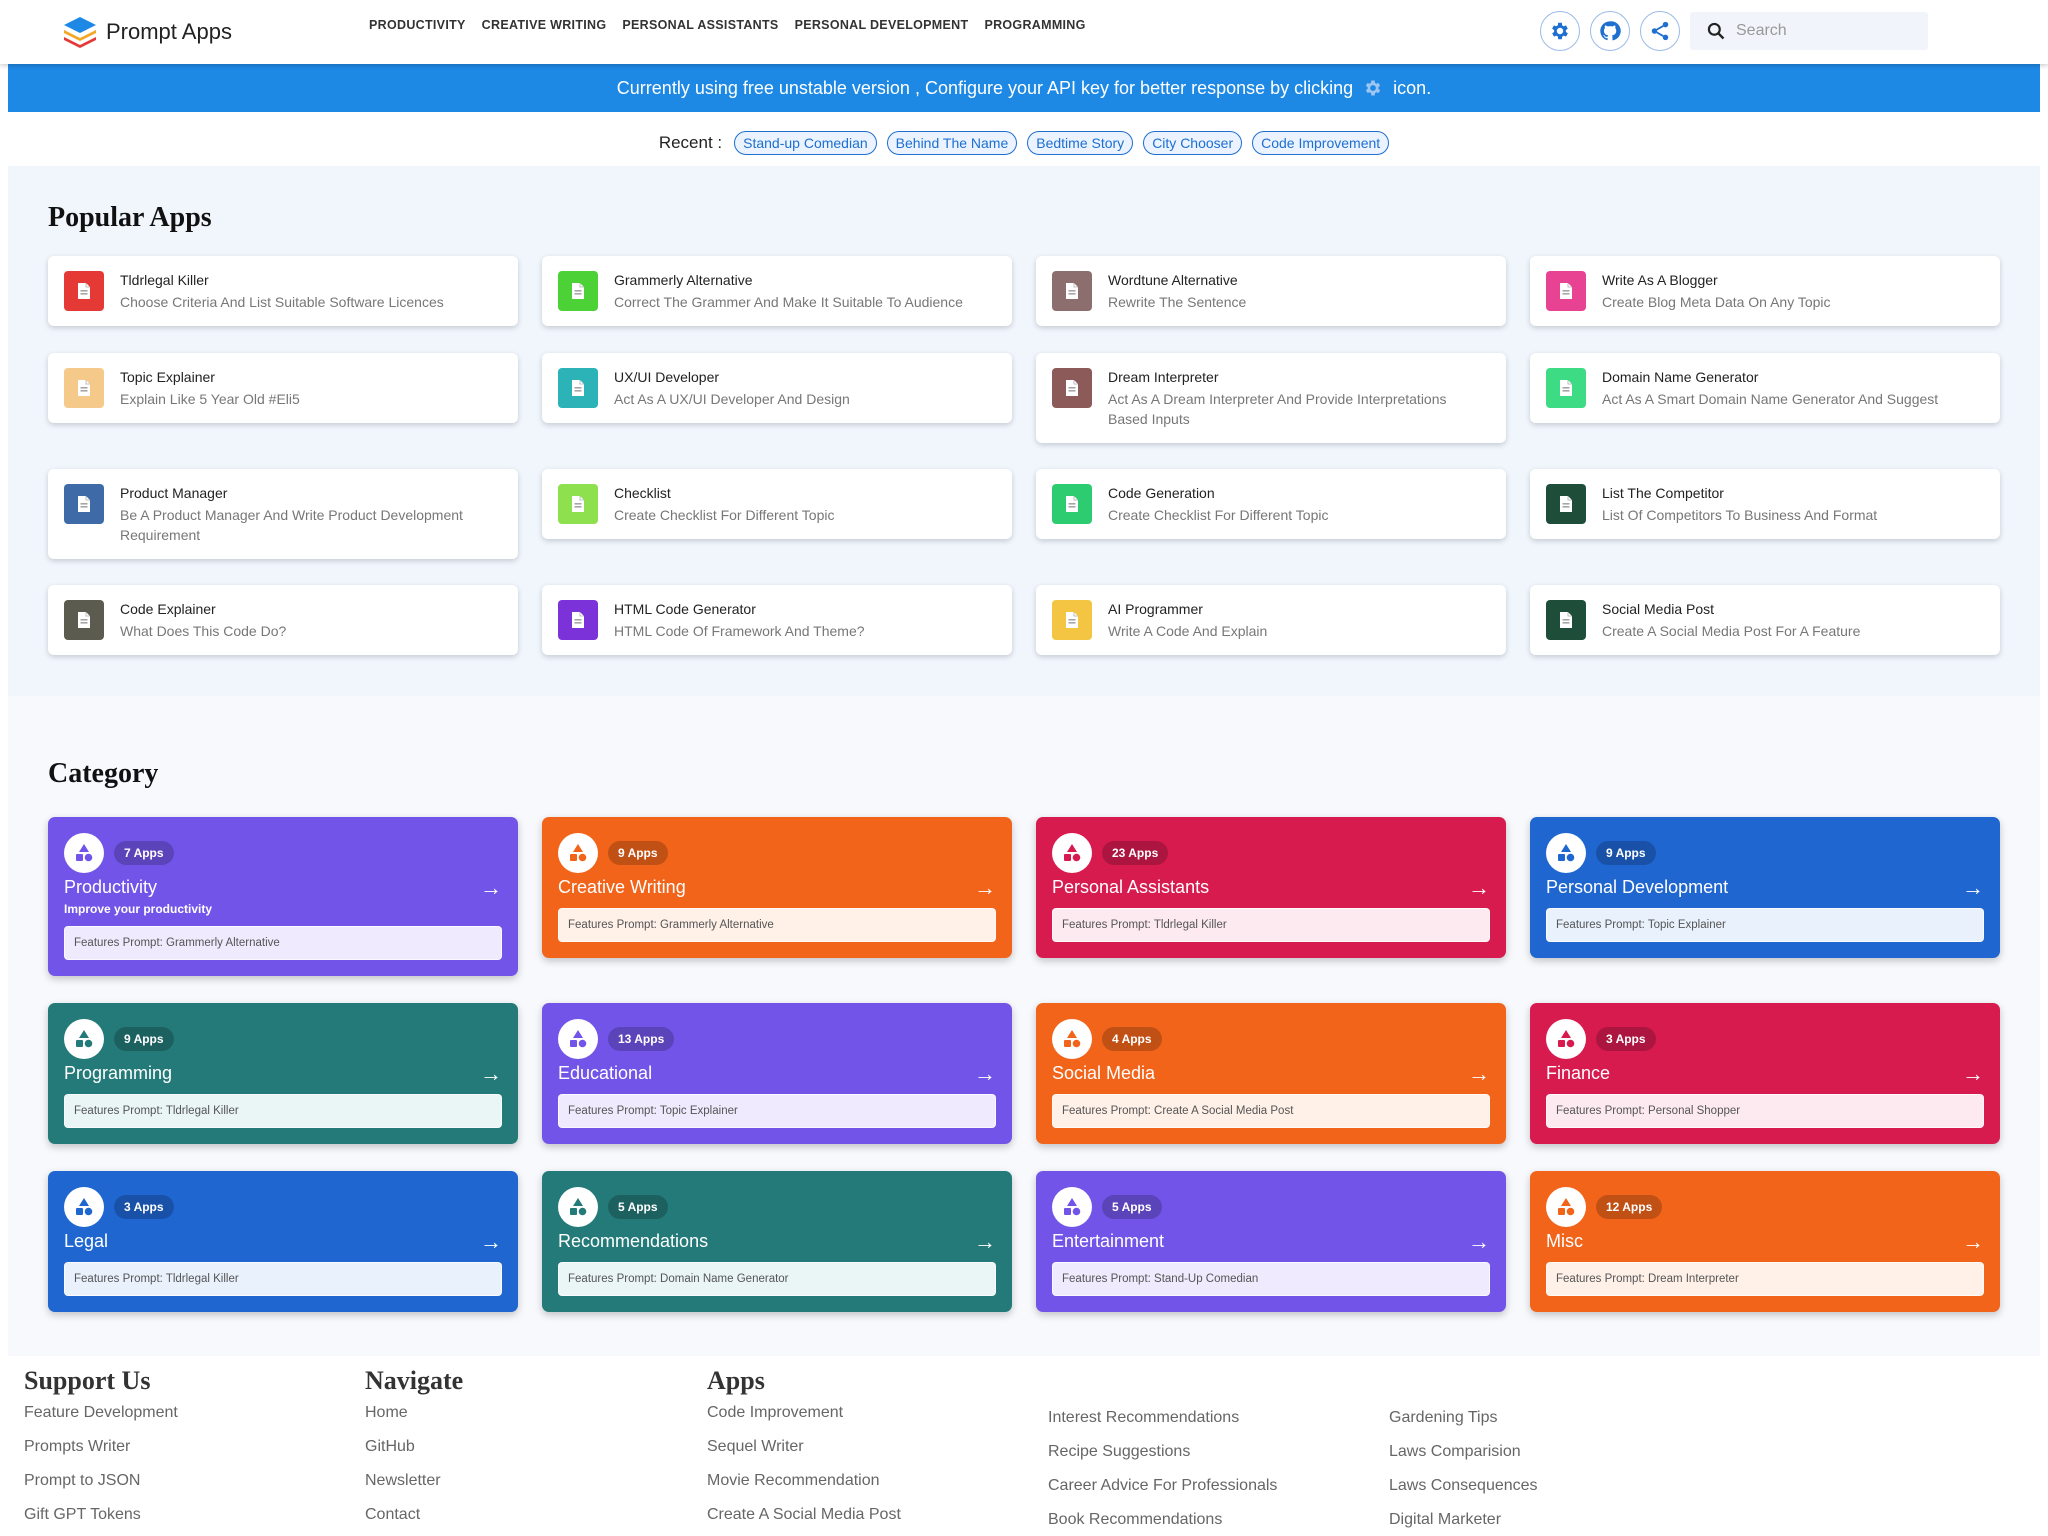  Describe the element at coordinates (777, 1279) in the screenshot. I see `featured-prompt: Features Prompt: Domain Name Generator` at that location.